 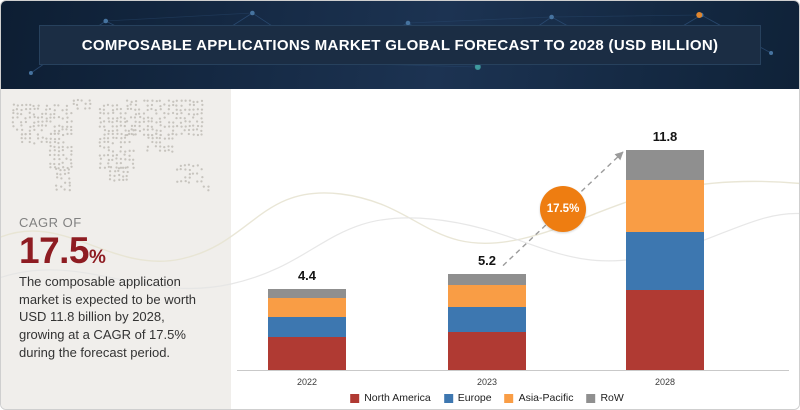 I want to click on total-label-2023: 5.2, so click(x=487, y=260).